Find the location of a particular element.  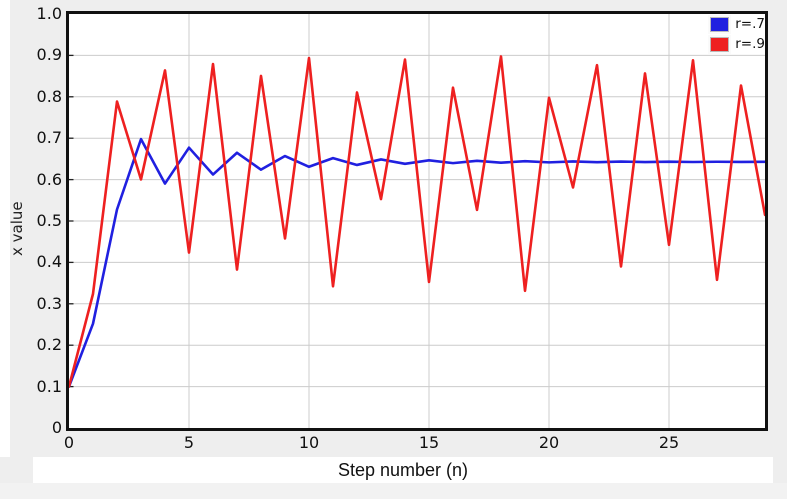

x-tick-label: 20 is located at coordinates (549, 442).